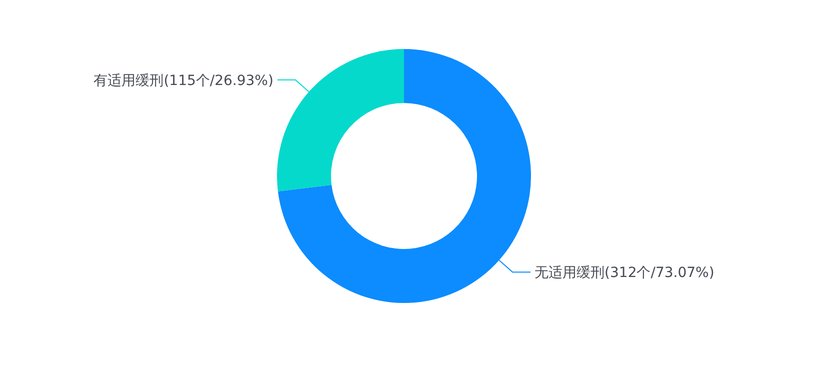 This screenshot has height=366, width=832. Describe the element at coordinates (624, 273) in the screenshot. I see `slice-label: 无适用缓刑(312个/73.07%)` at that location.